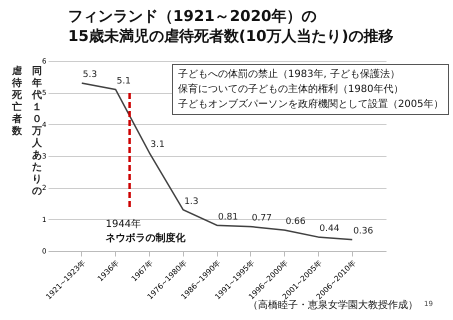 The height and width of the screenshot is (320, 453). I want to click on data-label: 5.3, so click(90, 75).